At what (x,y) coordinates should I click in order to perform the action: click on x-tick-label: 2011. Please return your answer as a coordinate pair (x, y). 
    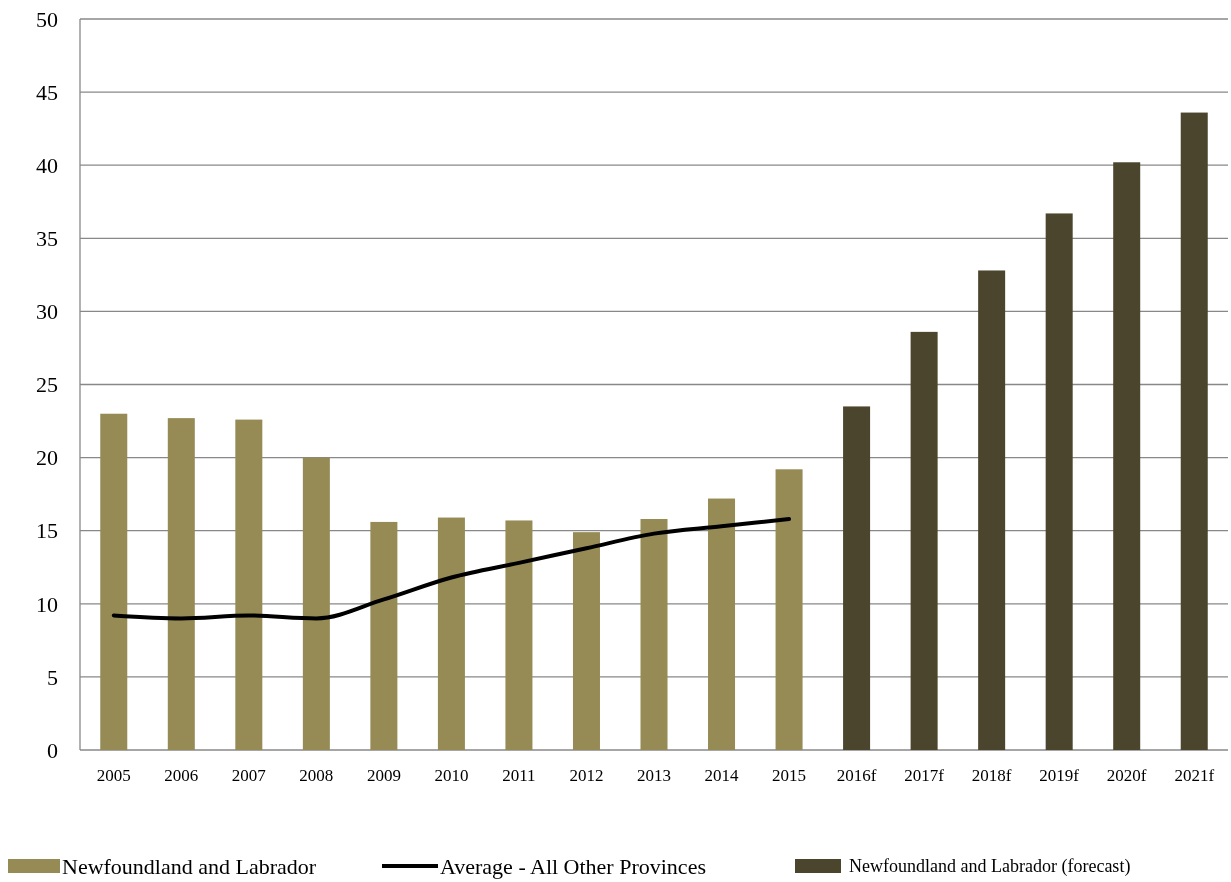
    Looking at the image, I should click on (519, 775).